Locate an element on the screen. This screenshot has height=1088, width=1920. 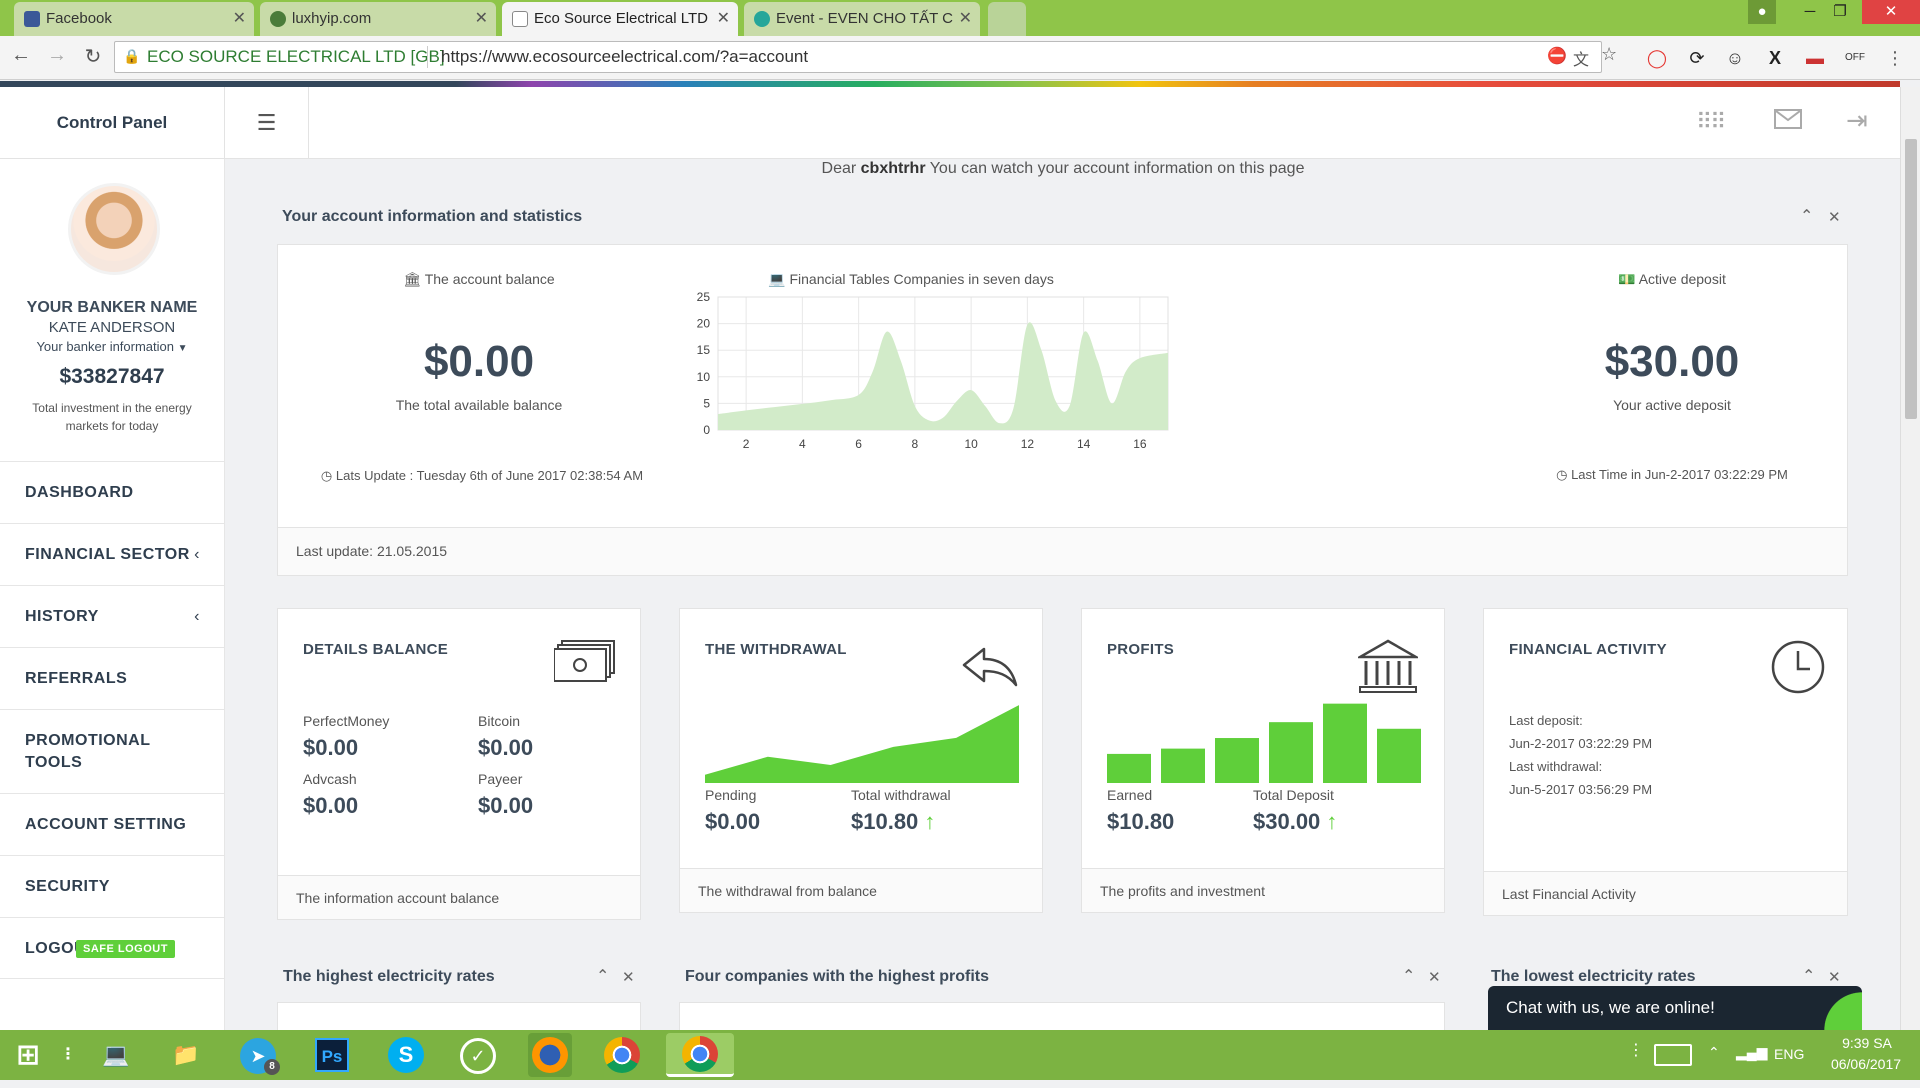
reload-icon: ↻ is located at coordinates (93, 57).